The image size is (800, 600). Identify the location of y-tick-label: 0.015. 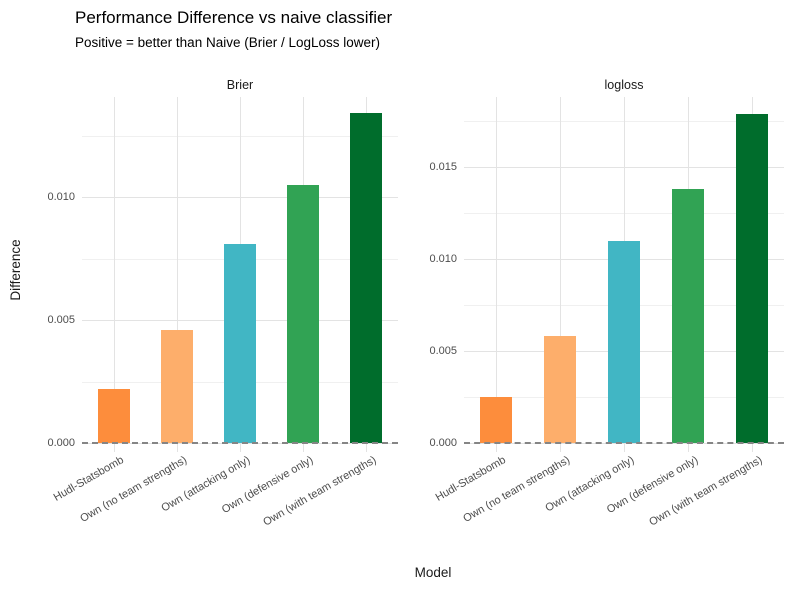
(443, 166).